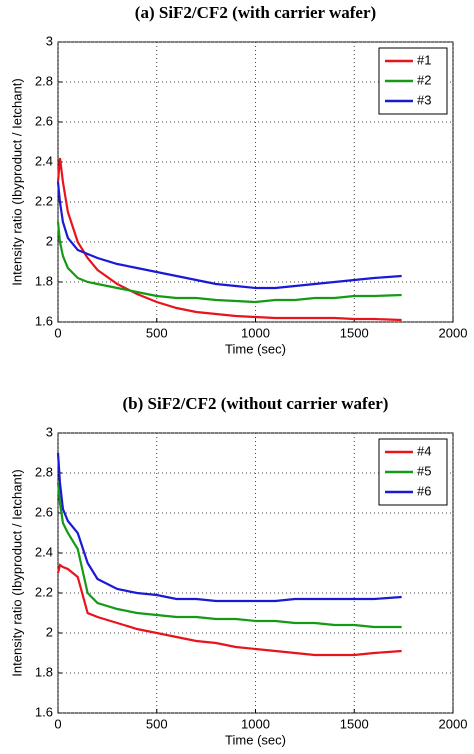 Image resolution: width=474 pixels, height=754 pixels. I want to click on legend-label: #2, so click(424, 79).